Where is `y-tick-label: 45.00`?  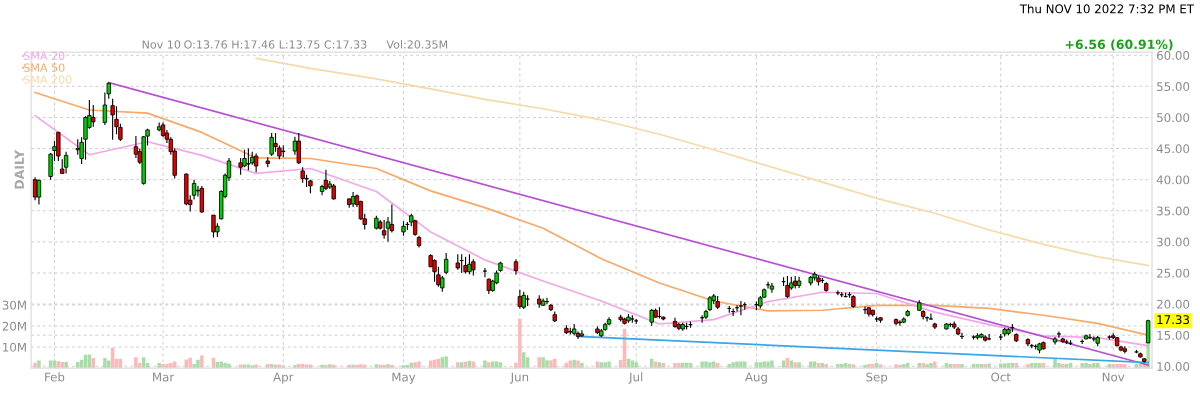 y-tick-label: 45.00 is located at coordinates (1173, 149).